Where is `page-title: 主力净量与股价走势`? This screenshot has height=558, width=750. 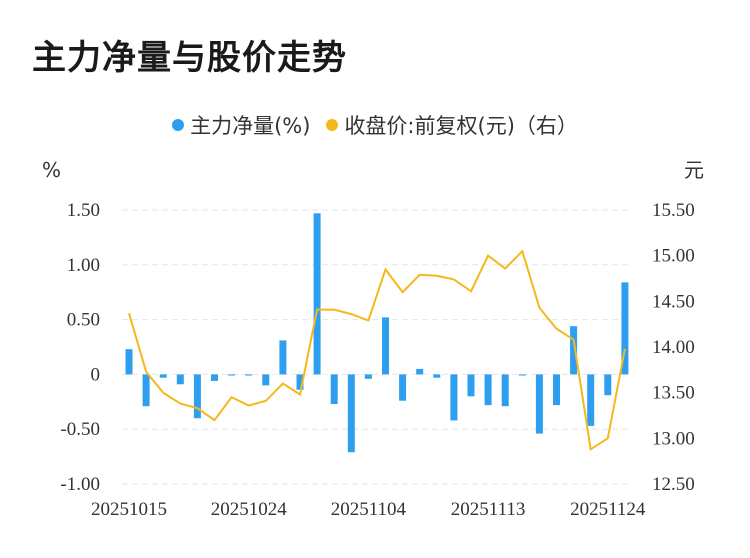 page-title: 主力净量与股价走势 is located at coordinates (189, 58).